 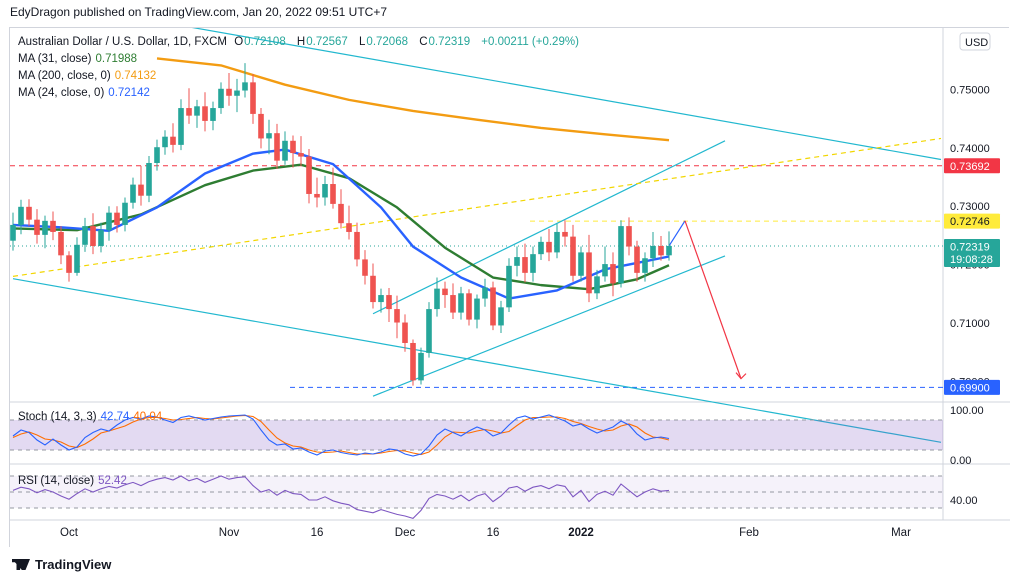 What do you see at coordinates (971, 260) in the screenshot?
I see `price-label-countdown: 19:08:28` at bounding box center [971, 260].